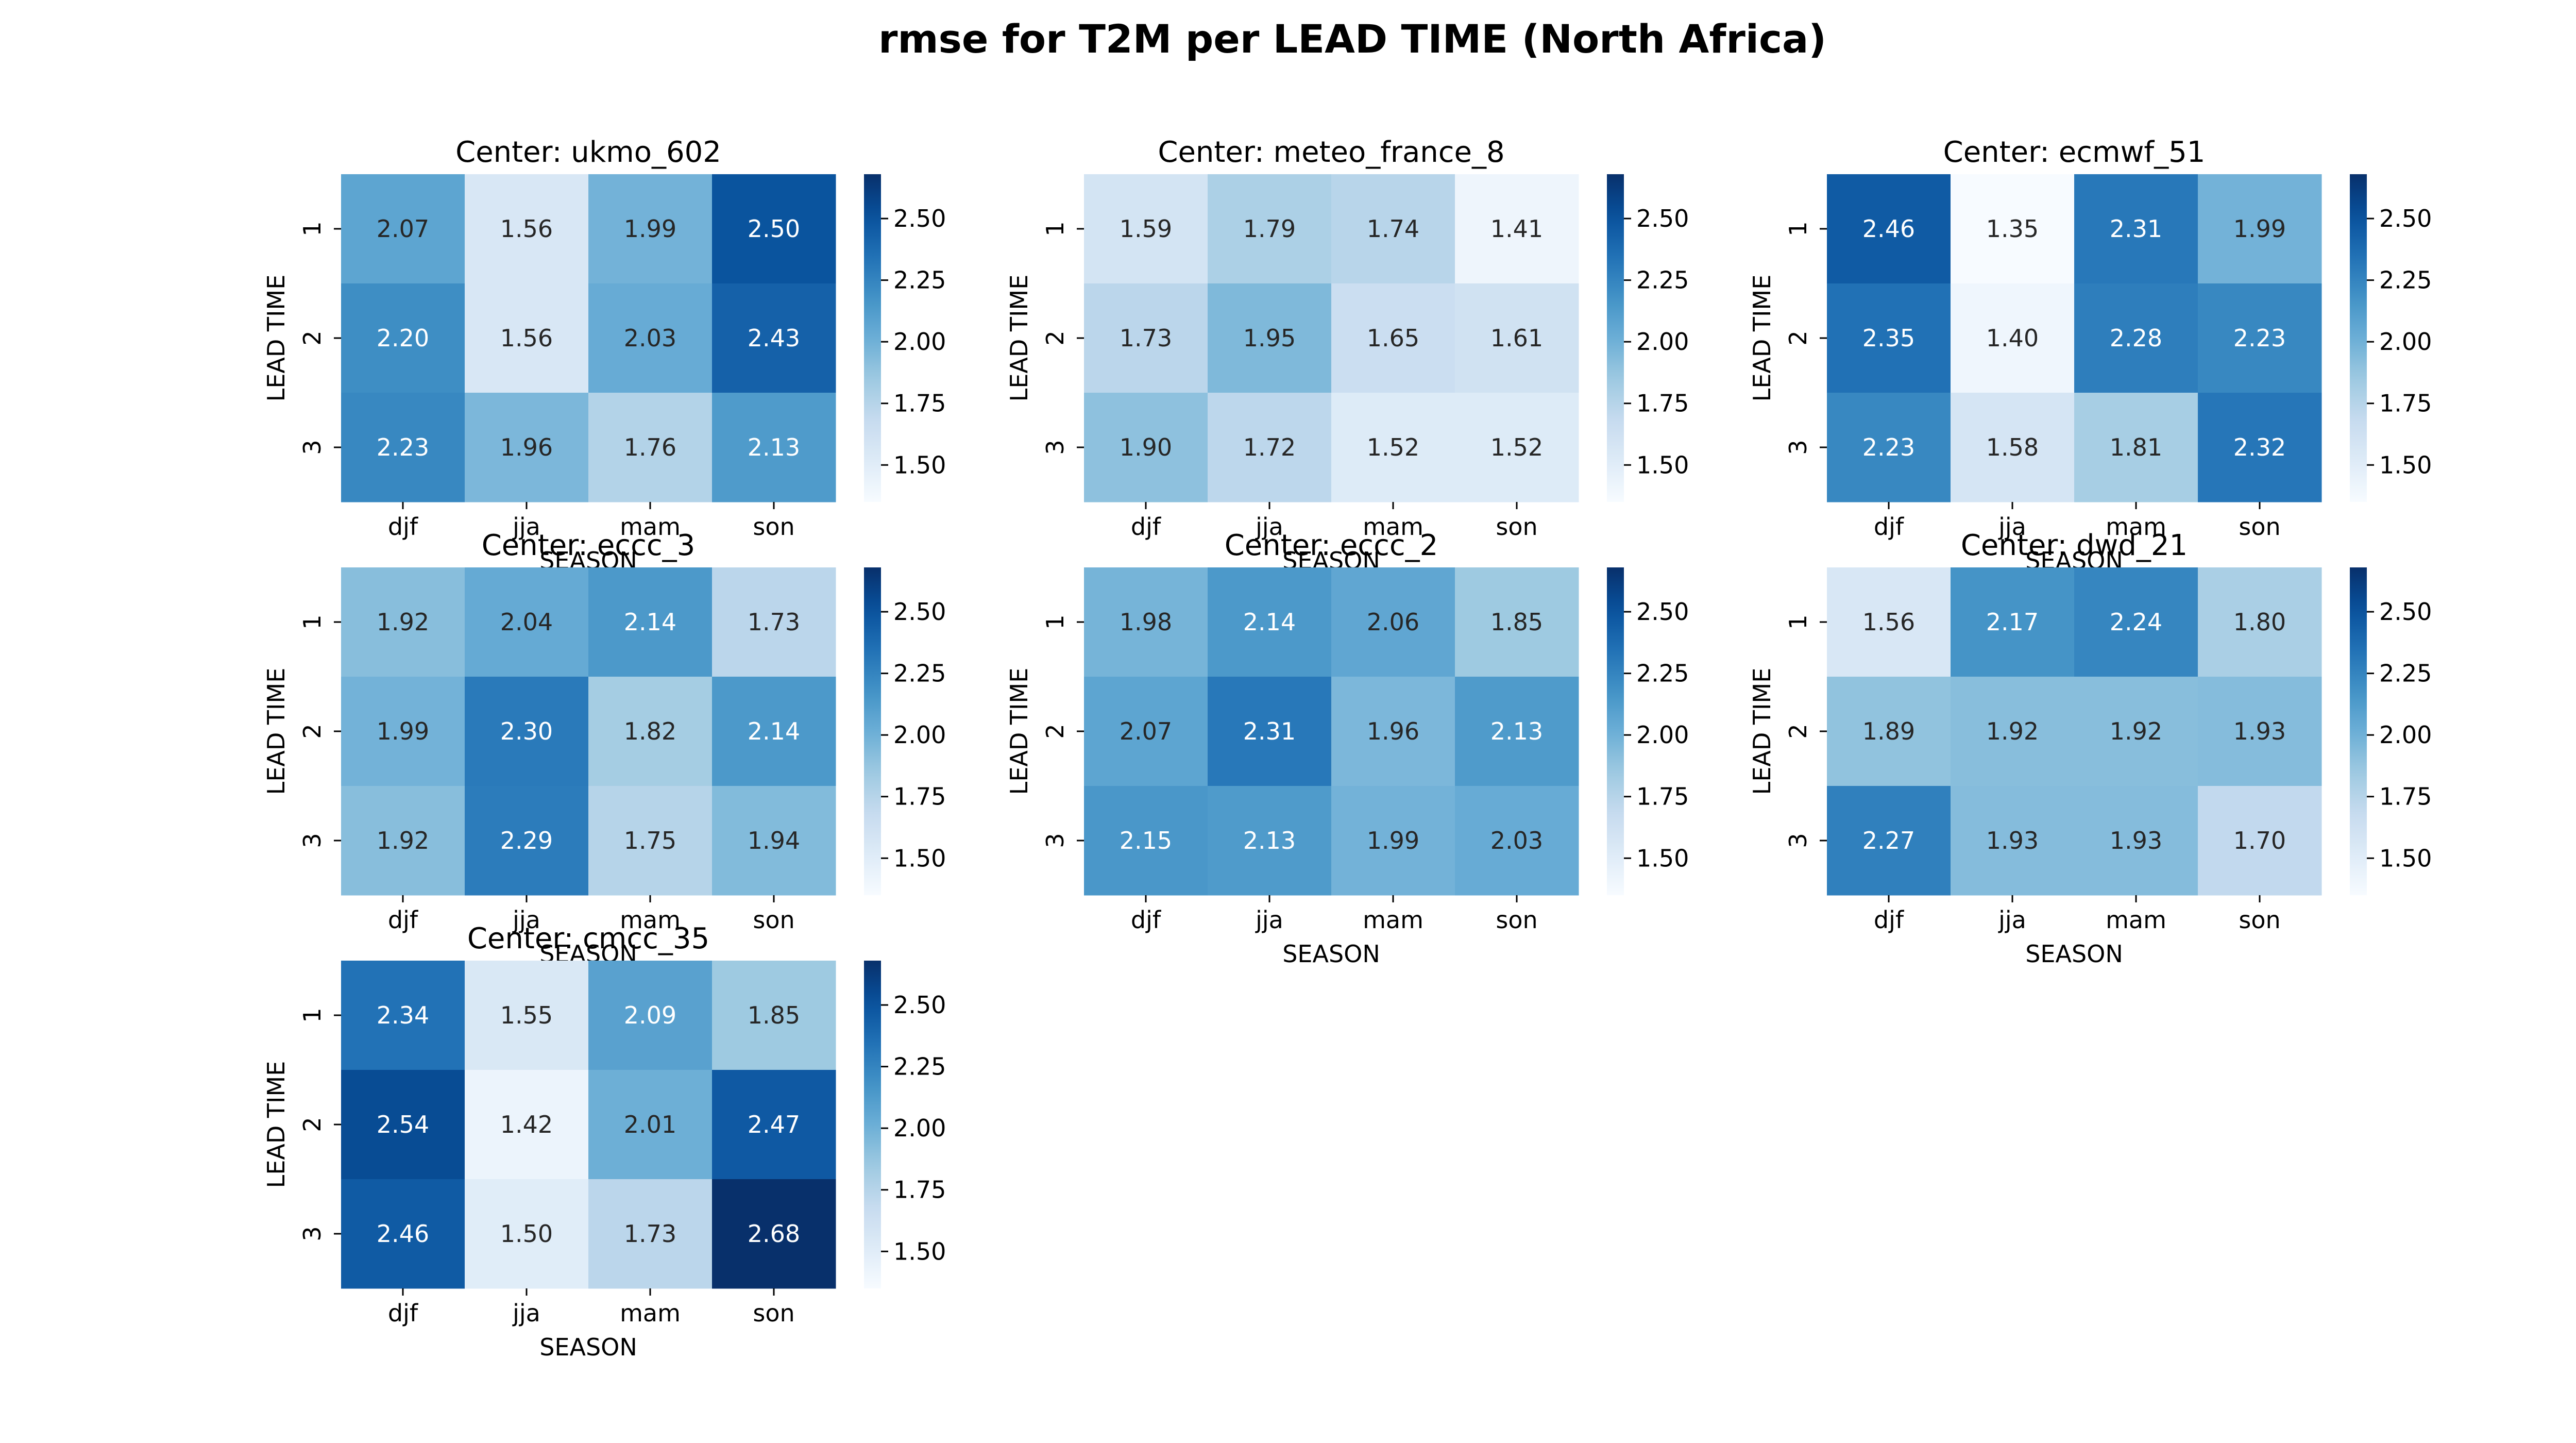 This screenshot has height=1443, width=2576. I want to click on panel-title: Center: ecmwf_51, so click(2074, 152).